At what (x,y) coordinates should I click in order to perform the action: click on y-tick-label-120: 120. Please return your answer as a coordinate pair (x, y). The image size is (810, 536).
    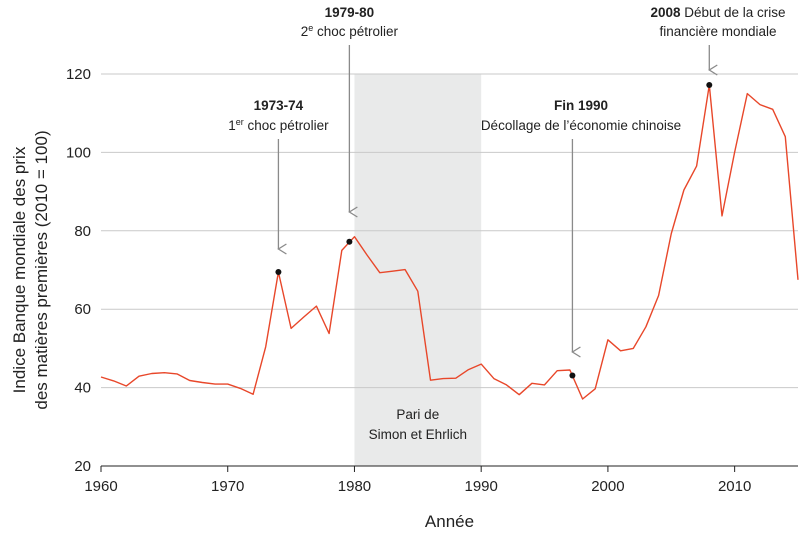
    Looking at the image, I should click on (78, 74).